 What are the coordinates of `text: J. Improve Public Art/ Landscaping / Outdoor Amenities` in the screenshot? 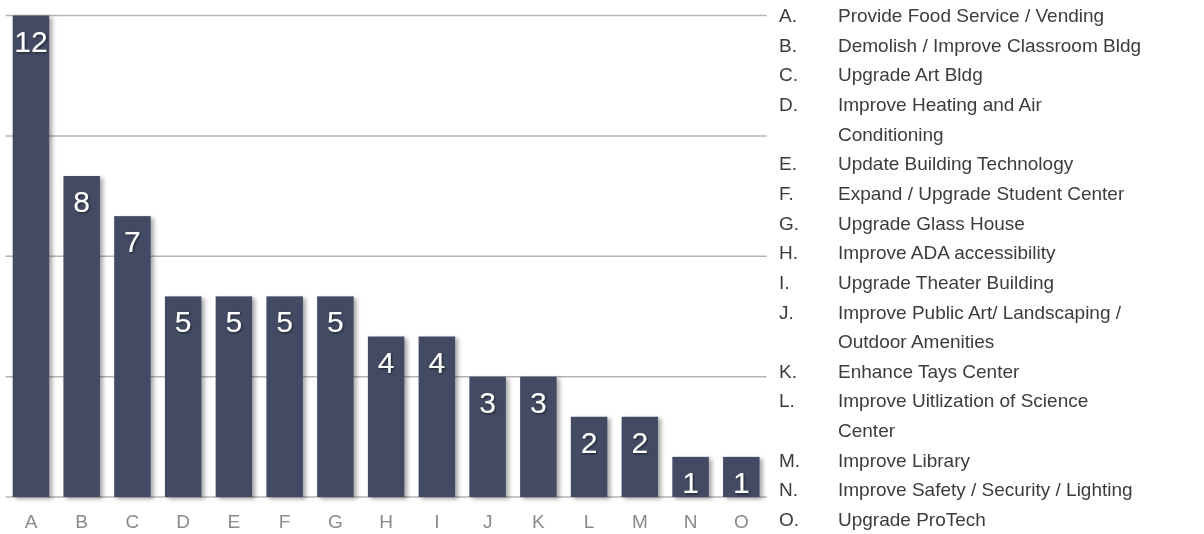 It's located at (950, 327).